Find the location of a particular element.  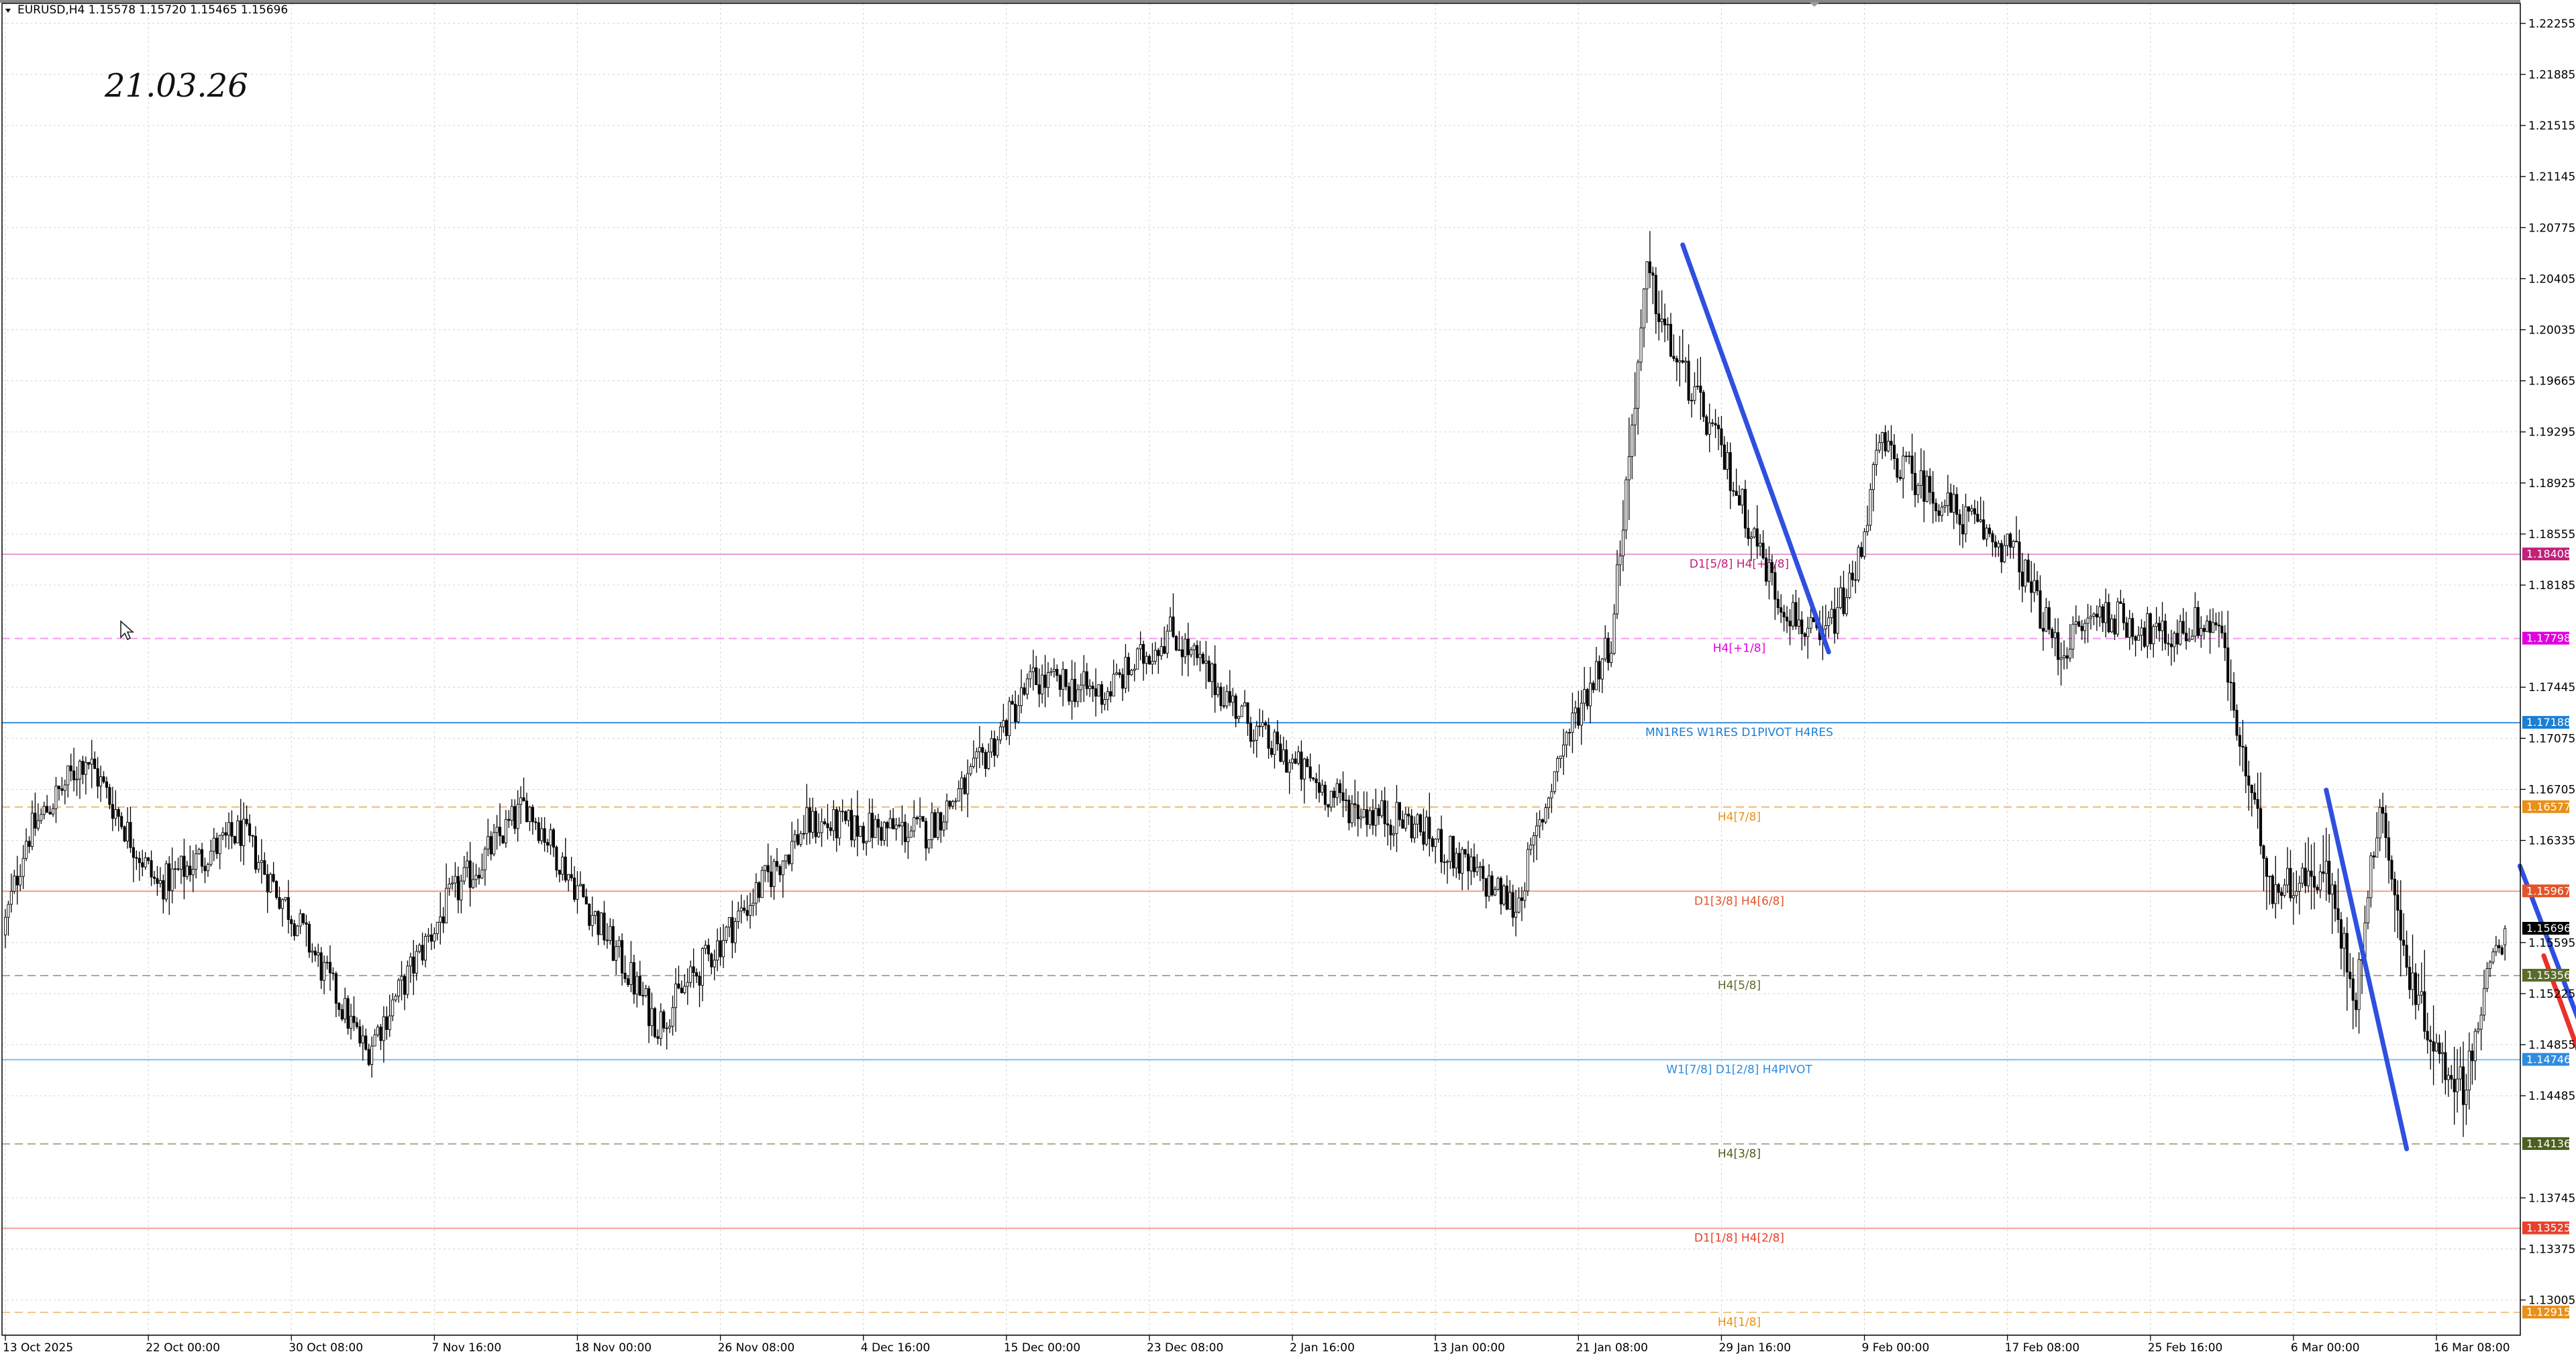

level-label: D1[3/8] H4[6/8] is located at coordinates (1739, 901).